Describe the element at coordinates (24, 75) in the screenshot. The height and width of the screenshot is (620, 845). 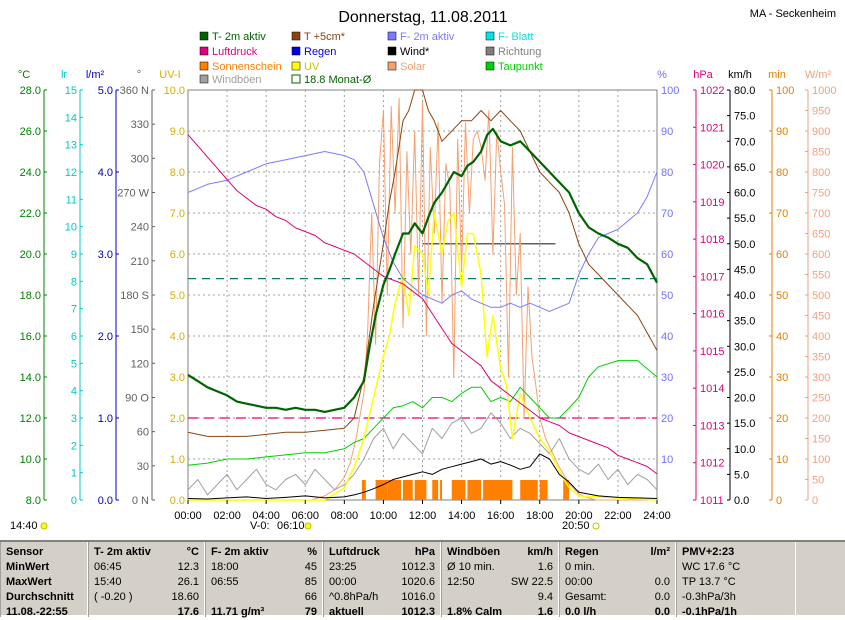
I see `axis-unit: °C` at that location.